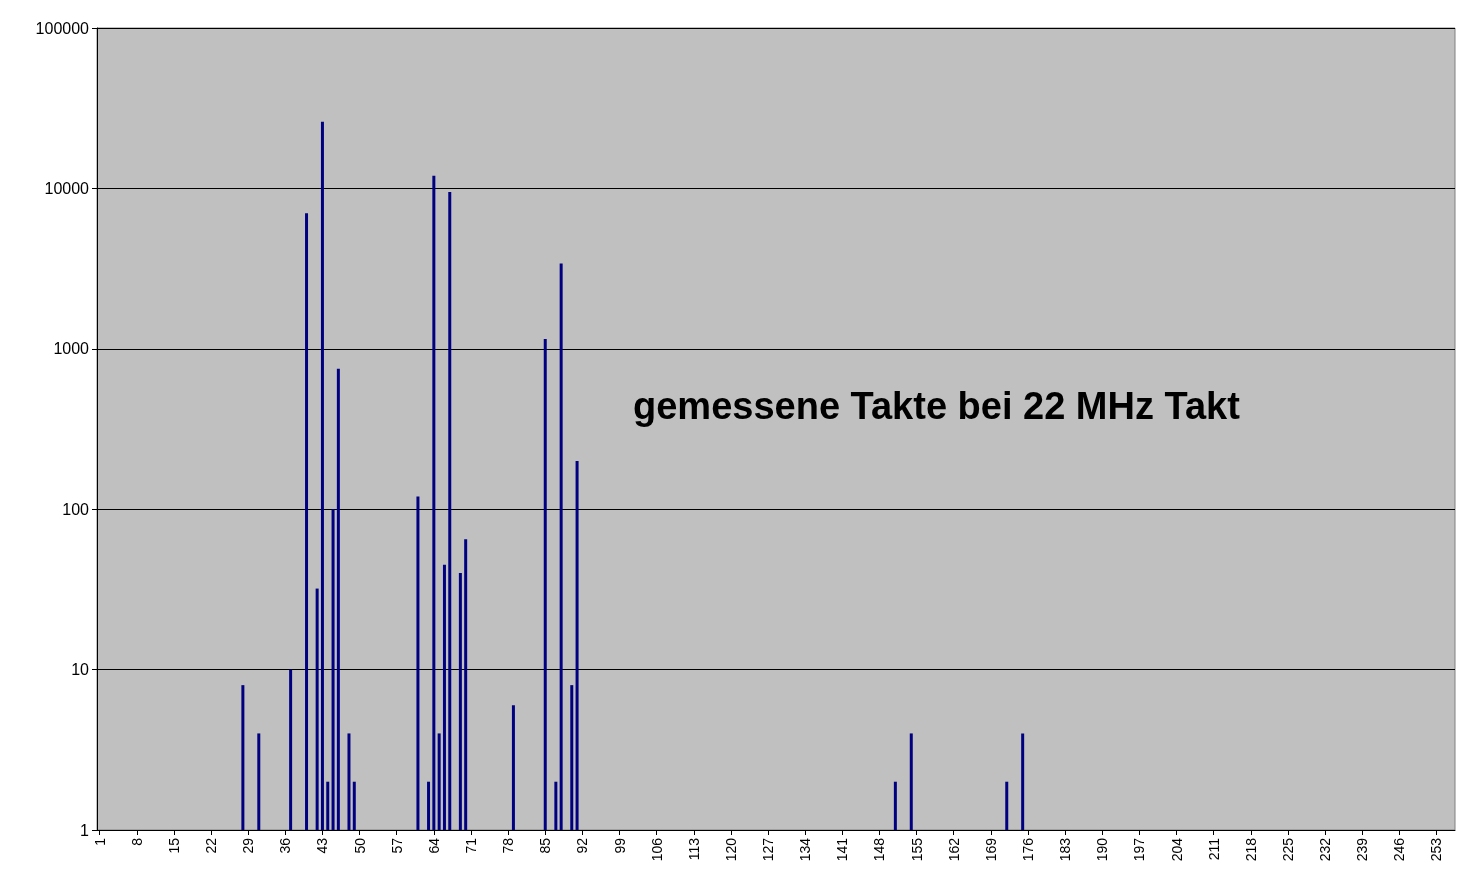 This screenshot has width=1465, height=892. Describe the element at coordinates (62, 28) in the screenshot. I see `y-tick-label: 100000` at that location.